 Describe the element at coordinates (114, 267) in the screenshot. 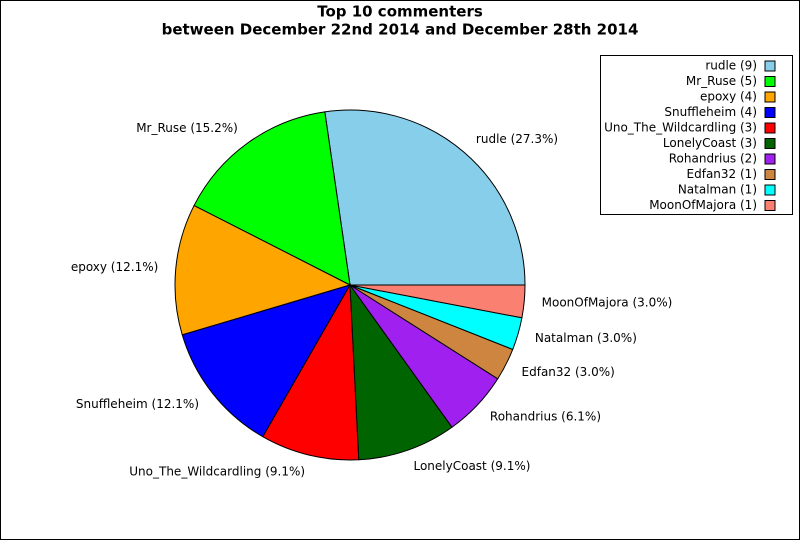

I see `slice-label: epoxy (12.1%)` at that location.